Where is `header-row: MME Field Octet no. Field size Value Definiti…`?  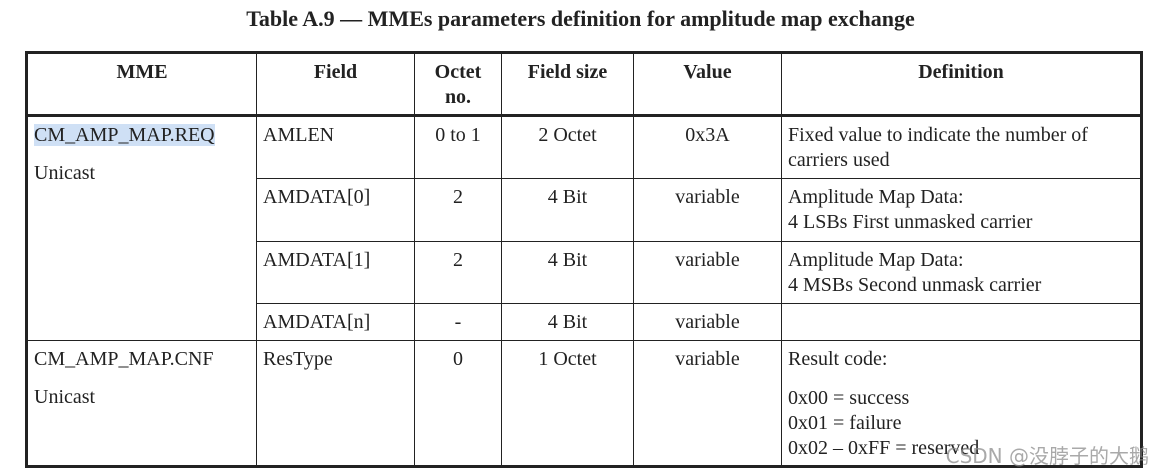
header-row: MME Field Octet no. Field size Value Definiti… is located at coordinates (584, 84).